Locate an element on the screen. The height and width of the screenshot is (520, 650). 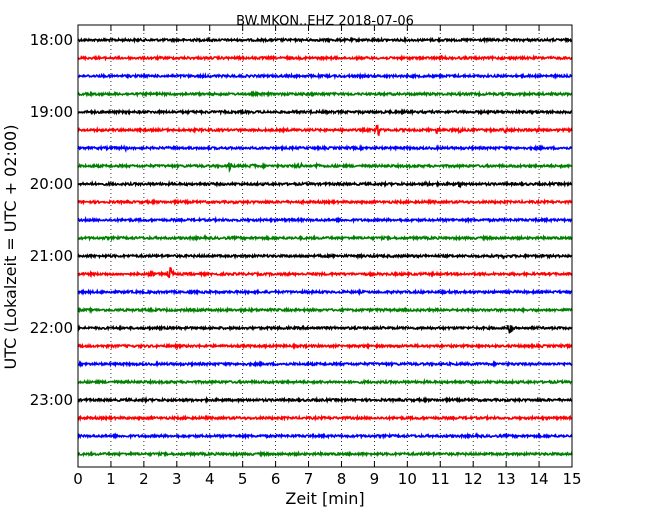
seismic-trace-2000 is located at coordinates (325, 184).